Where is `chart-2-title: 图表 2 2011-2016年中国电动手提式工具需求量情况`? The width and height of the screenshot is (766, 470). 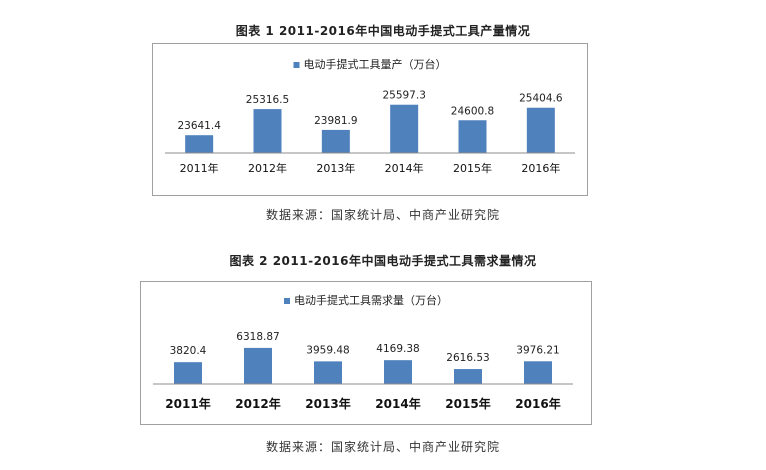 chart-2-title: 图表 2 2011-2016年中国电动手提式工具需求量情况 is located at coordinates (383, 261).